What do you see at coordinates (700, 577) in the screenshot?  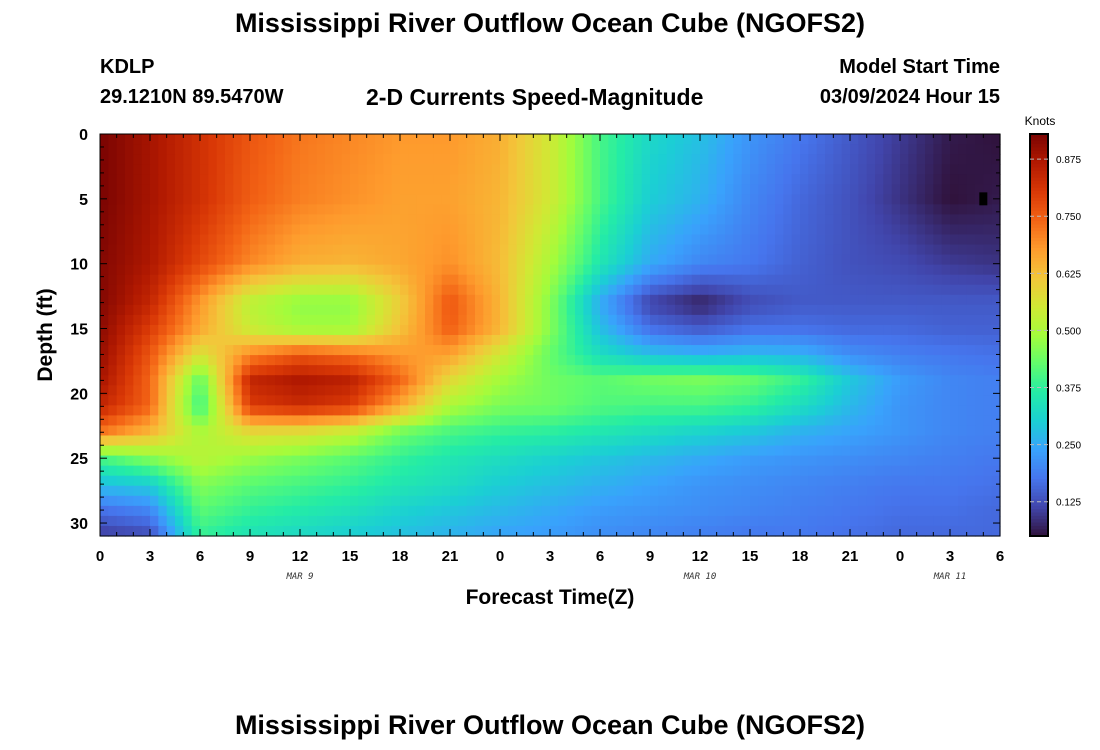 I see `date-label: MAR 10` at bounding box center [700, 577].